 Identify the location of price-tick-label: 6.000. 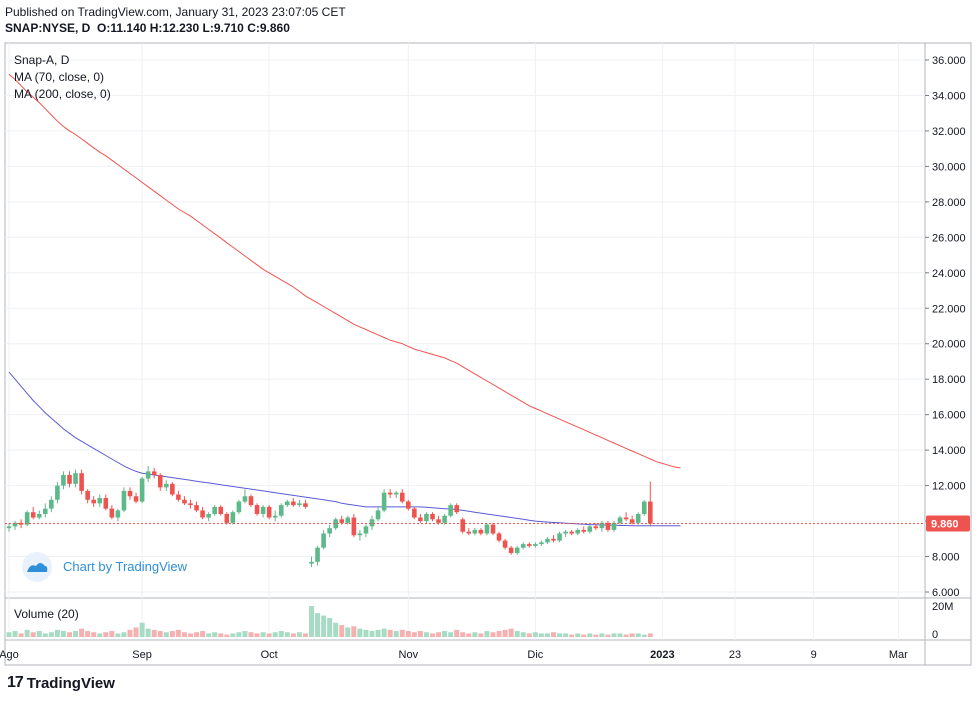
(946, 593).